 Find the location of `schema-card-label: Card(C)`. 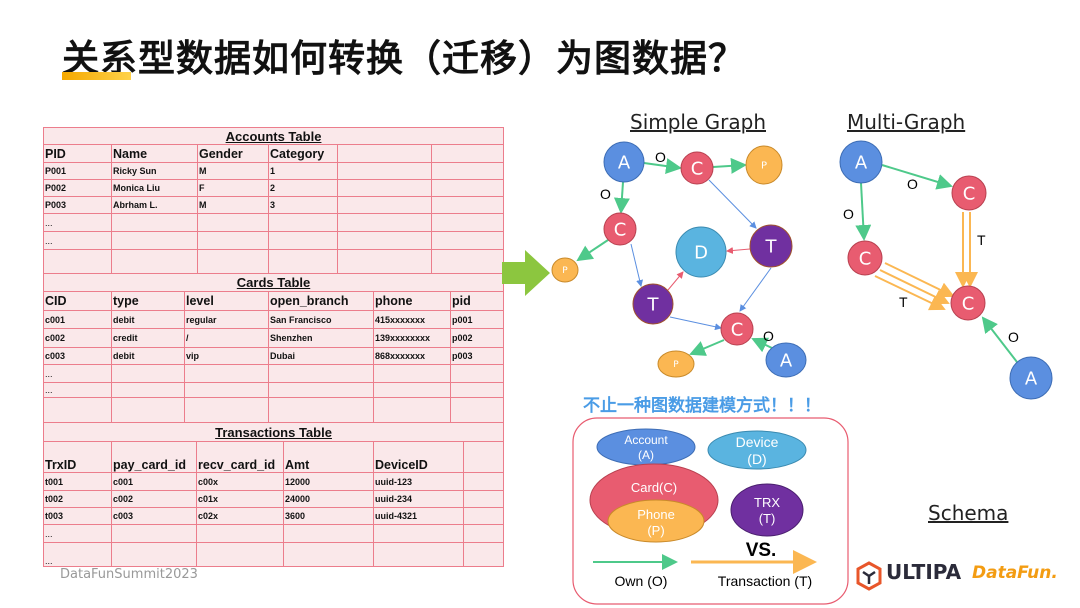

schema-card-label: Card(C) is located at coordinates (654, 487).